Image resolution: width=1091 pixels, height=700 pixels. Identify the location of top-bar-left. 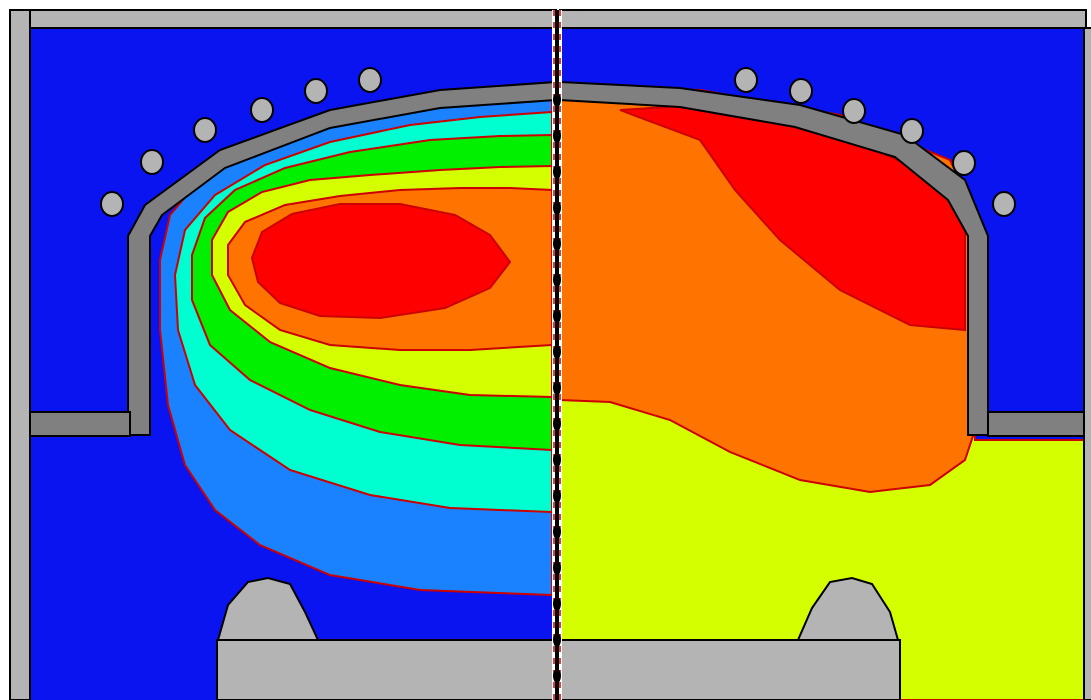
(292, 19).